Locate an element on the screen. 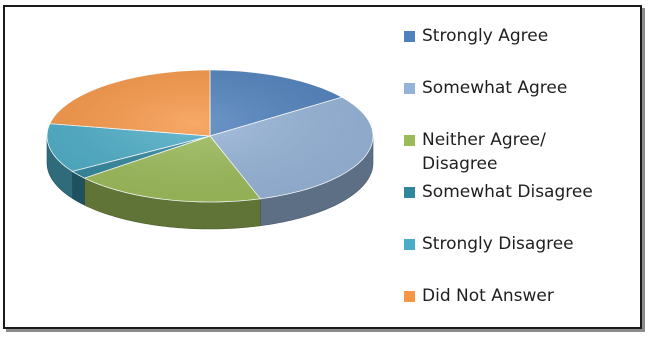  legend-item-neither-agree-disagree: Neither Agree/Disagree is located at coordinates (475, 152).